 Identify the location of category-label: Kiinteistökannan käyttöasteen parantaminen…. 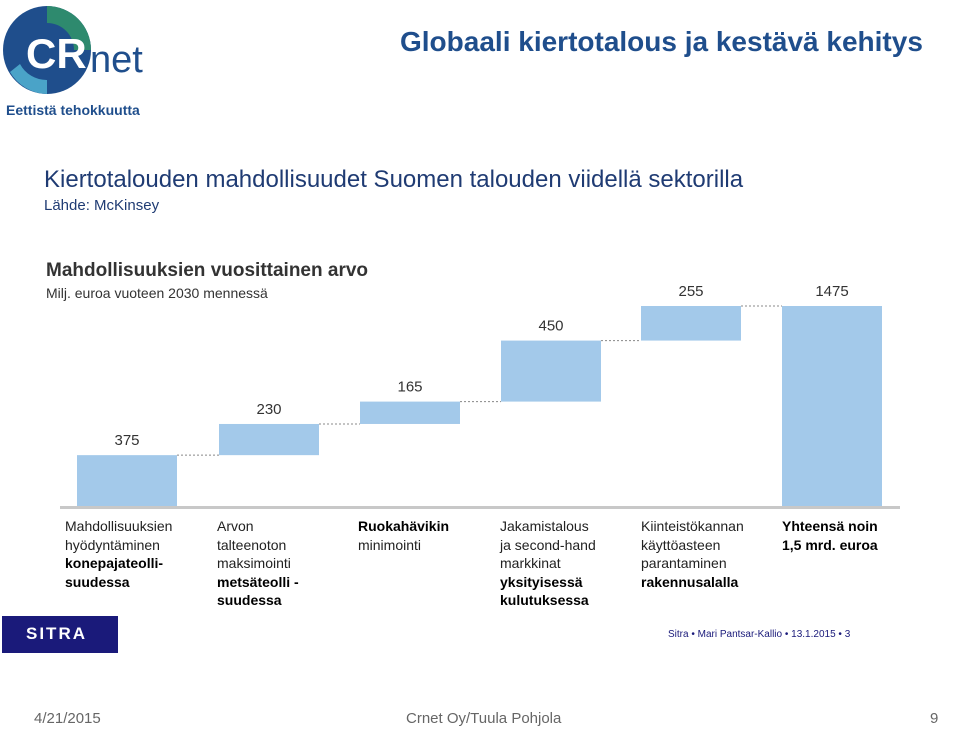
(711, 554).